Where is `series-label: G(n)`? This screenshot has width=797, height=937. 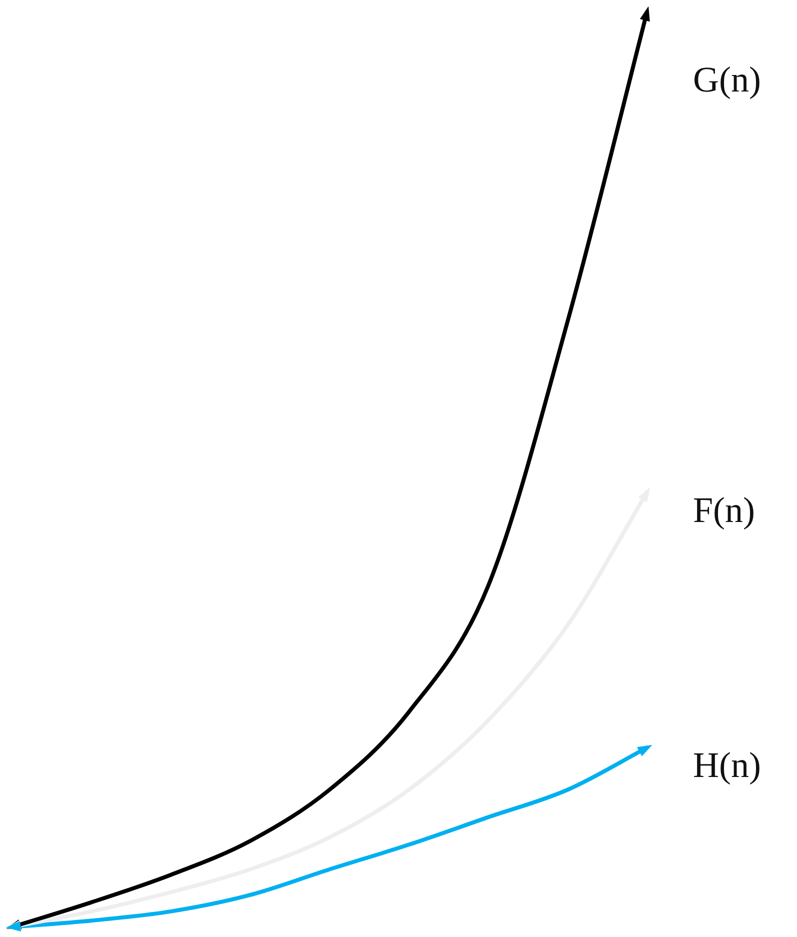
series-label: G(n) is located at coordinates (727, 79).